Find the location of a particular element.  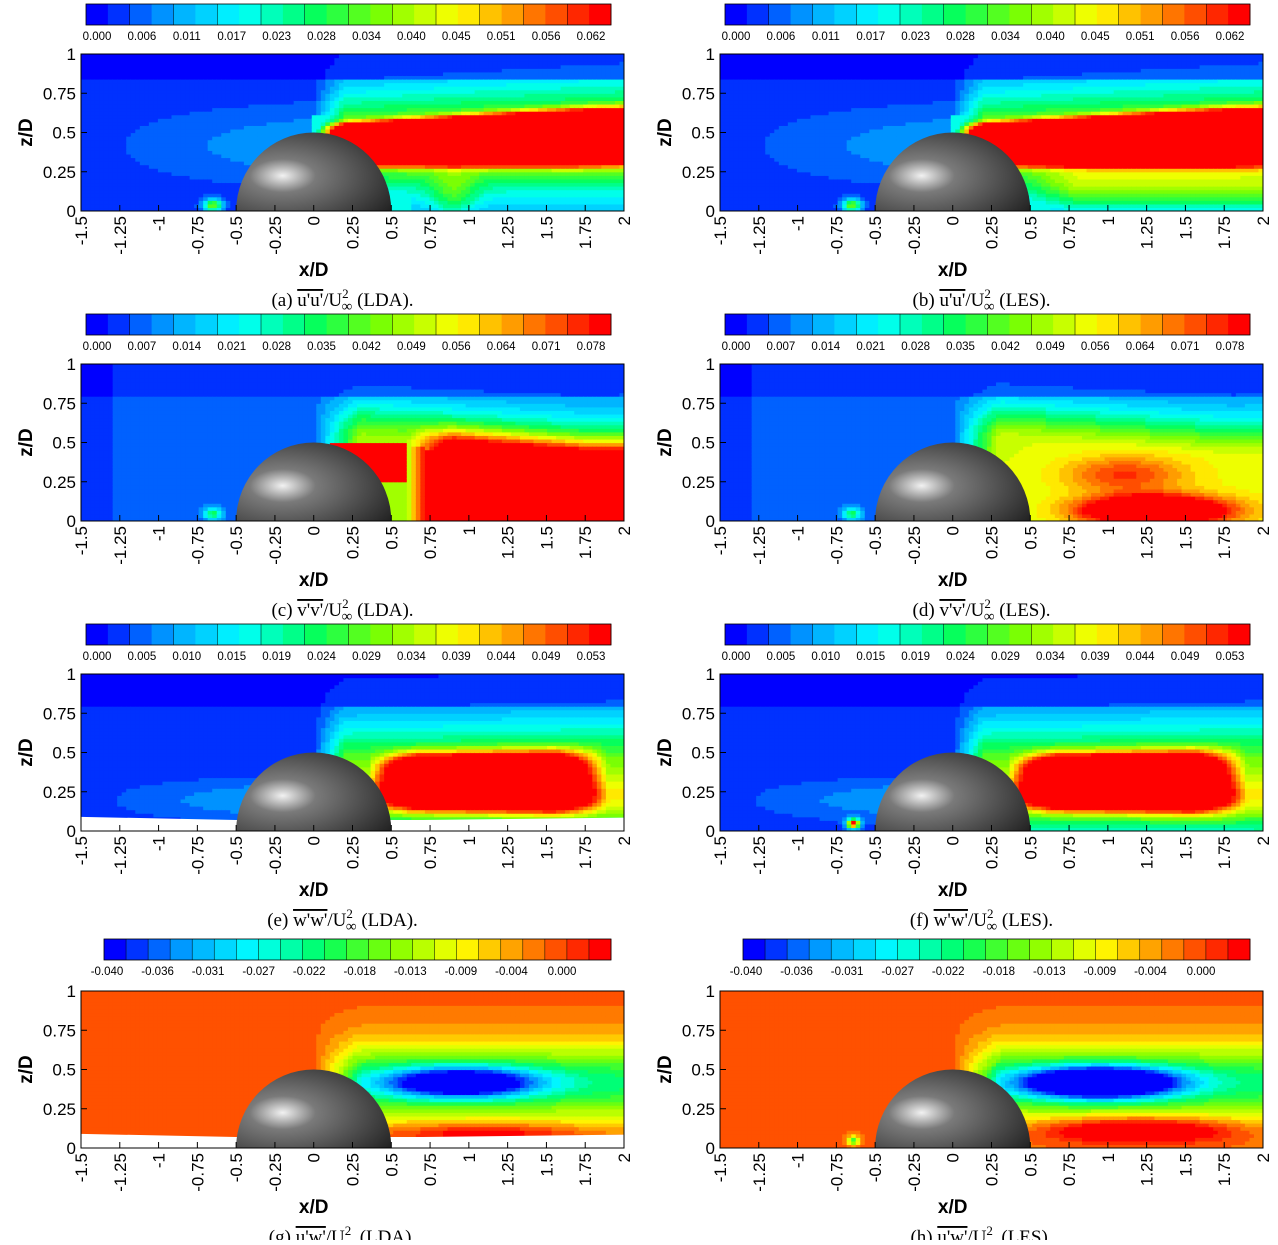

colorbar-tick-label: -0.022 is located at coordinates (309, 972).